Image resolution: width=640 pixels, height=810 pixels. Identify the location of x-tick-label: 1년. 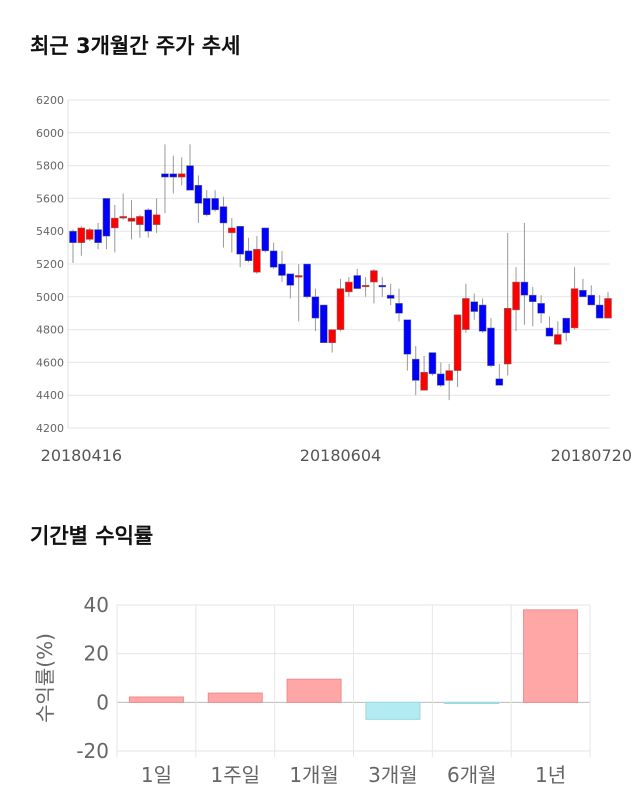
(550, 775).